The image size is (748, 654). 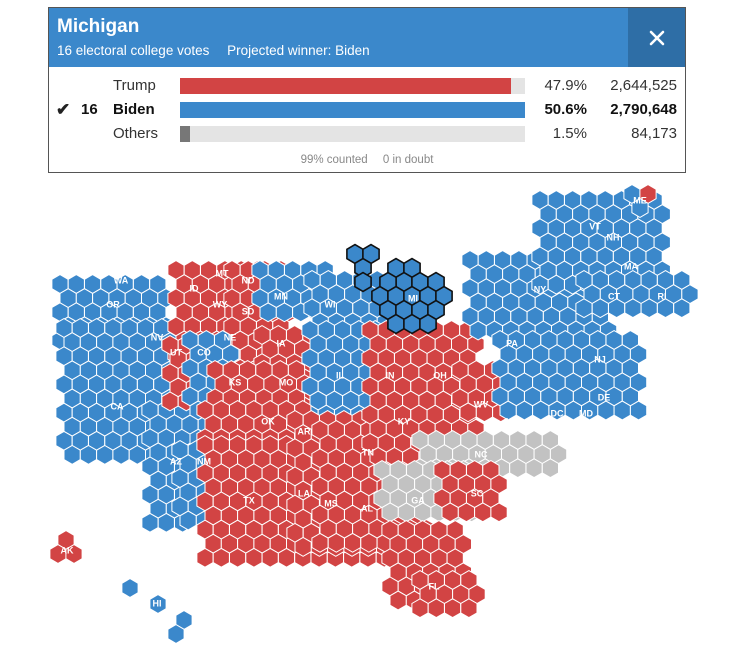 I want to click on state-label: DE, so click(x=604, y=397).